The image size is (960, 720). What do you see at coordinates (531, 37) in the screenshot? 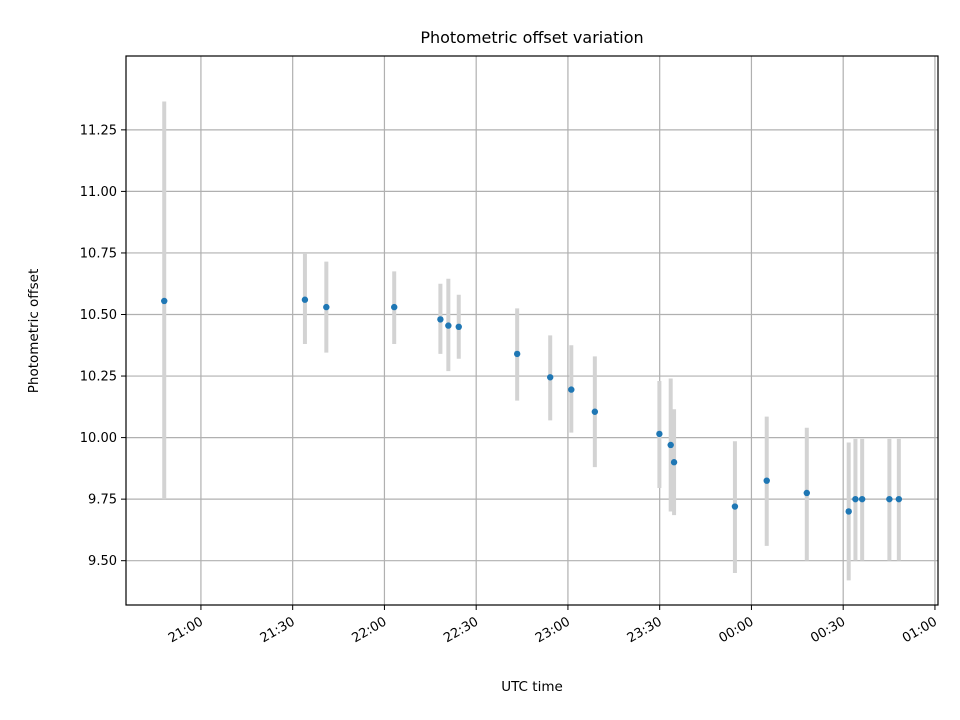
I see `chart-title: Photometric offset variation` at bounding box center [531, 37].